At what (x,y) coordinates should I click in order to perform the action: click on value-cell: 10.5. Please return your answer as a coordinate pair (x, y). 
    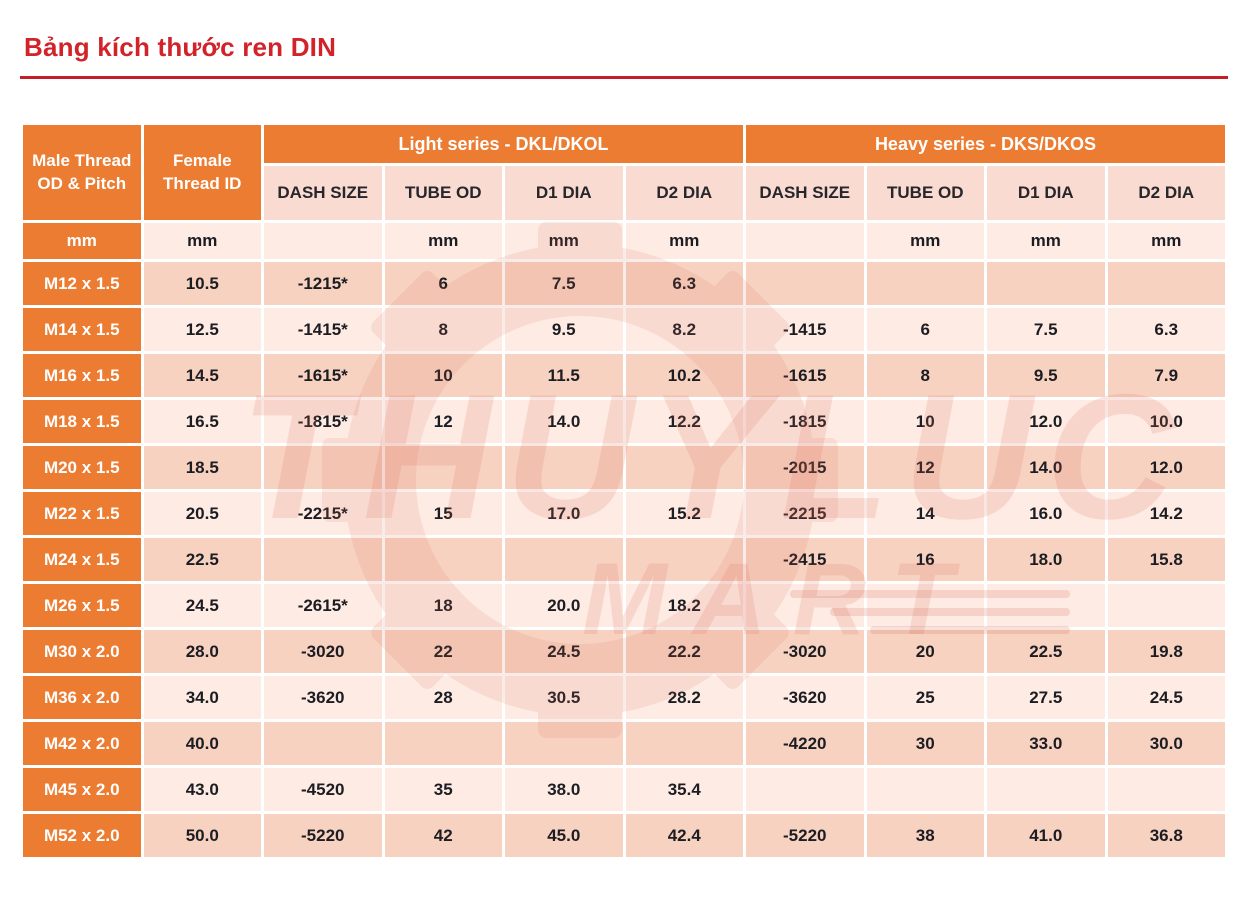
    Looking at the image, I should click on (202, 283).